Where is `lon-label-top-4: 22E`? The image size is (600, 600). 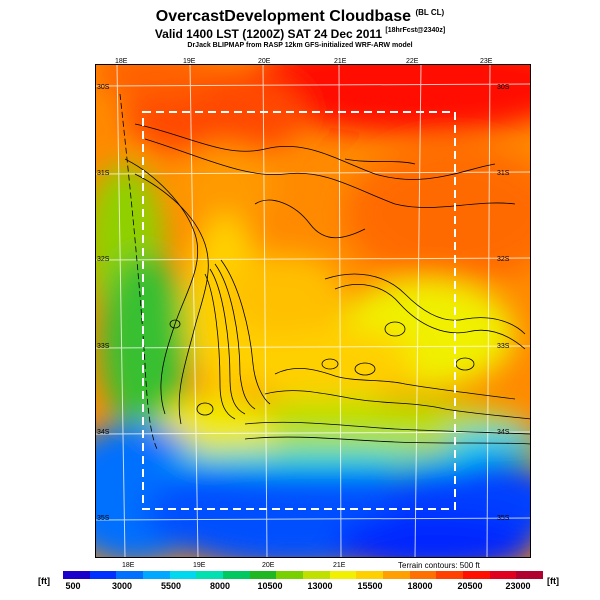 lon-label-top-4: 22E is located at coordinates (412, 61).